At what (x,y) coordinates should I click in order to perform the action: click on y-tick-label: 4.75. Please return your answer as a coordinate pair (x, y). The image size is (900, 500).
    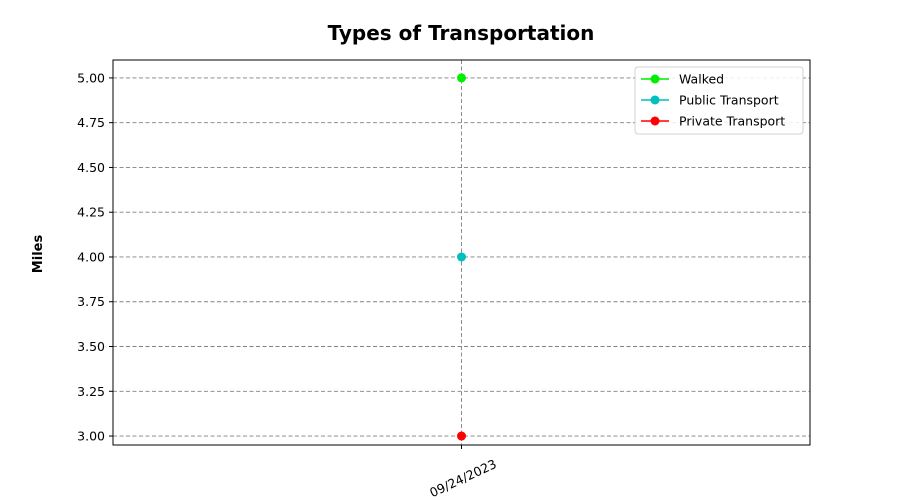
    Looking at the image, I should click on (91, 122).